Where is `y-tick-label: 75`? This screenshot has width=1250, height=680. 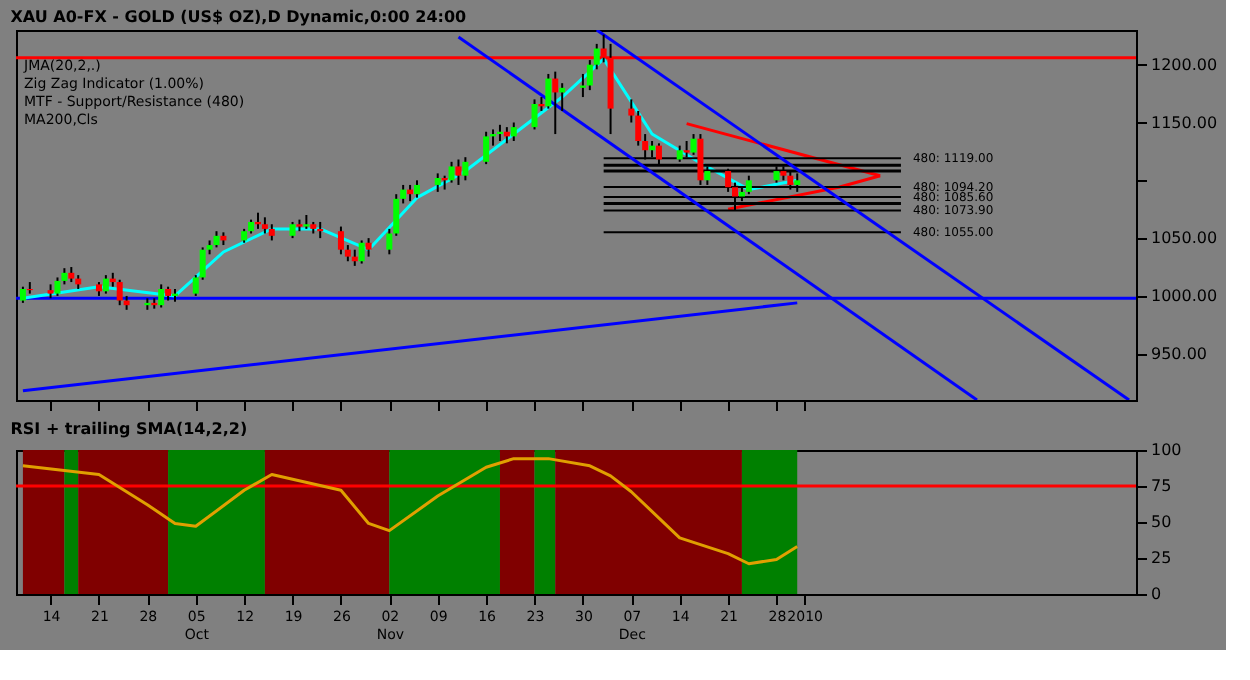
y-tick-label: 75 is located at coordinates (1161, 486).